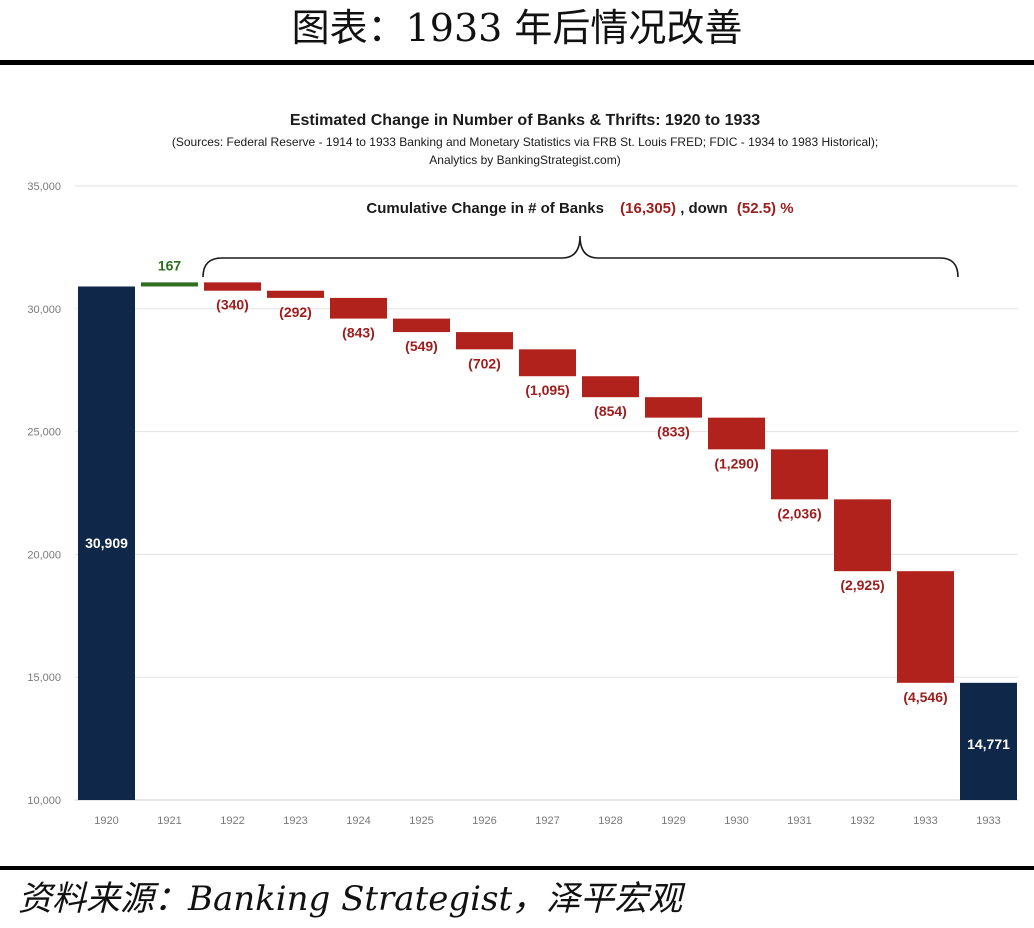 This screenshot has width=1034, height=928. What do you see at coordinates (610, 821) in the screenshot?
I see `x-tick-label: 1928` at bounding box center [610, 821].